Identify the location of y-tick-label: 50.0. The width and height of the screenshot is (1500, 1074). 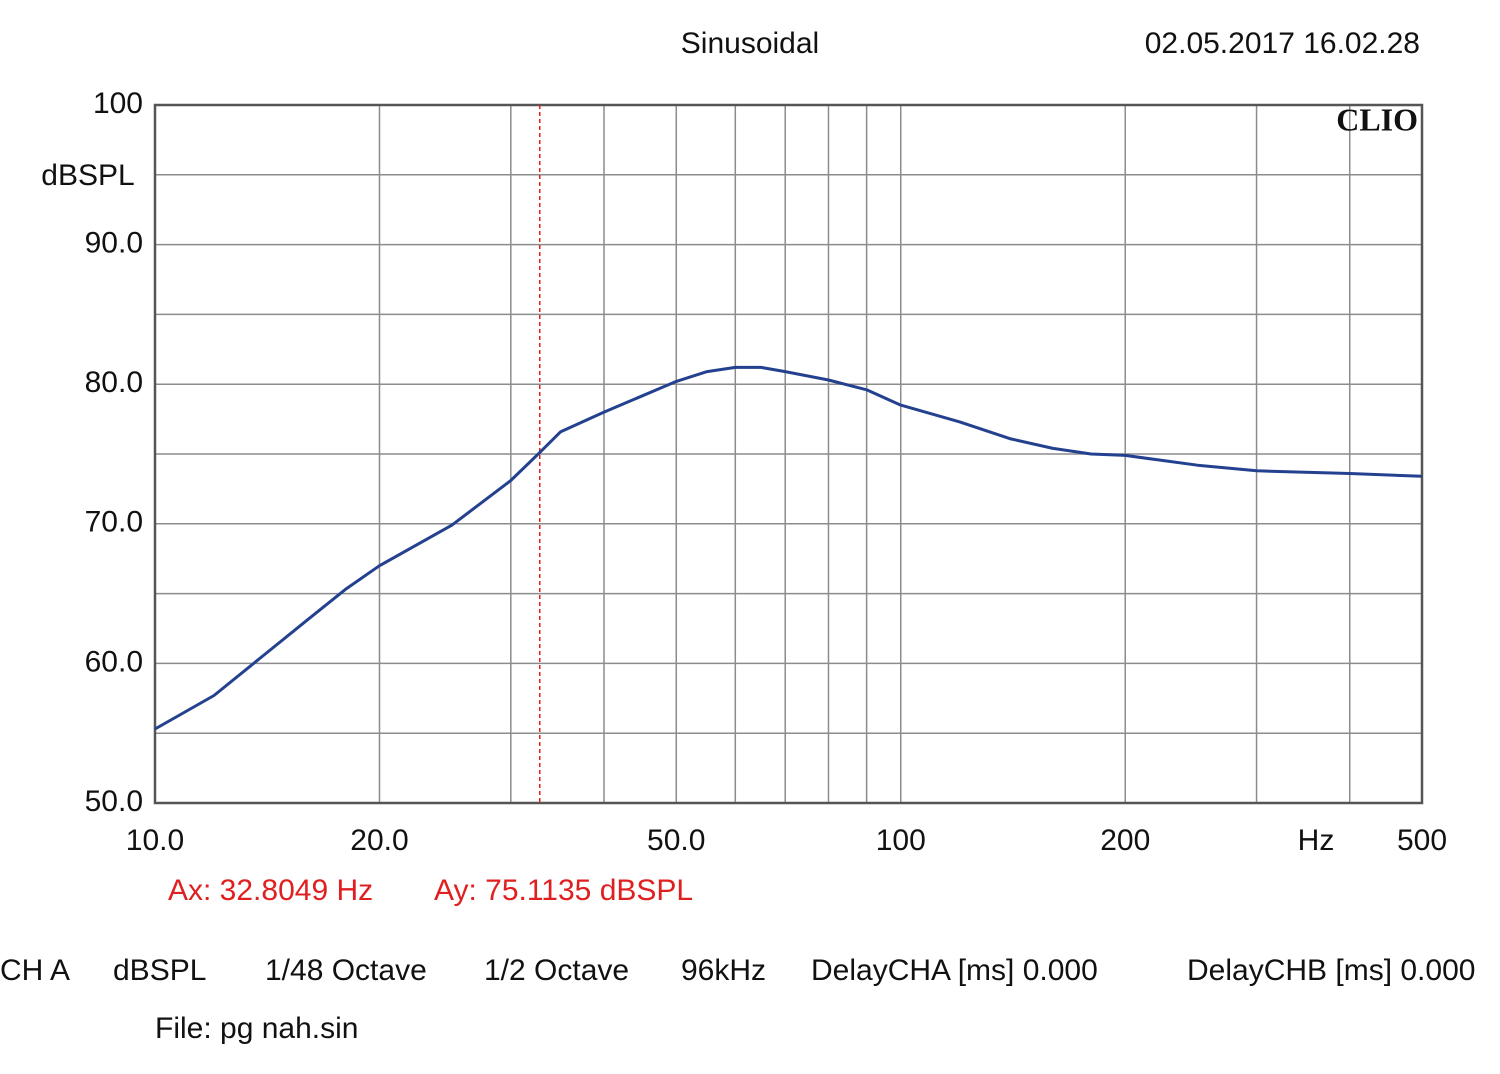
(114, 801).